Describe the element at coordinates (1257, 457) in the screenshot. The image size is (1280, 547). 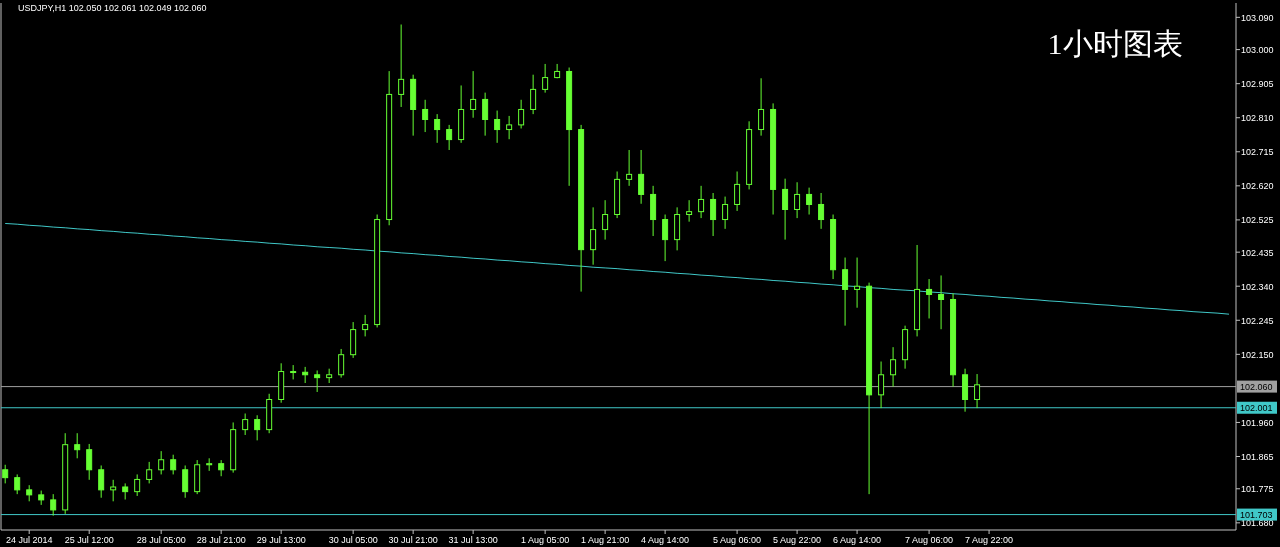
I see `y-tick-label: 101.865` at that location.